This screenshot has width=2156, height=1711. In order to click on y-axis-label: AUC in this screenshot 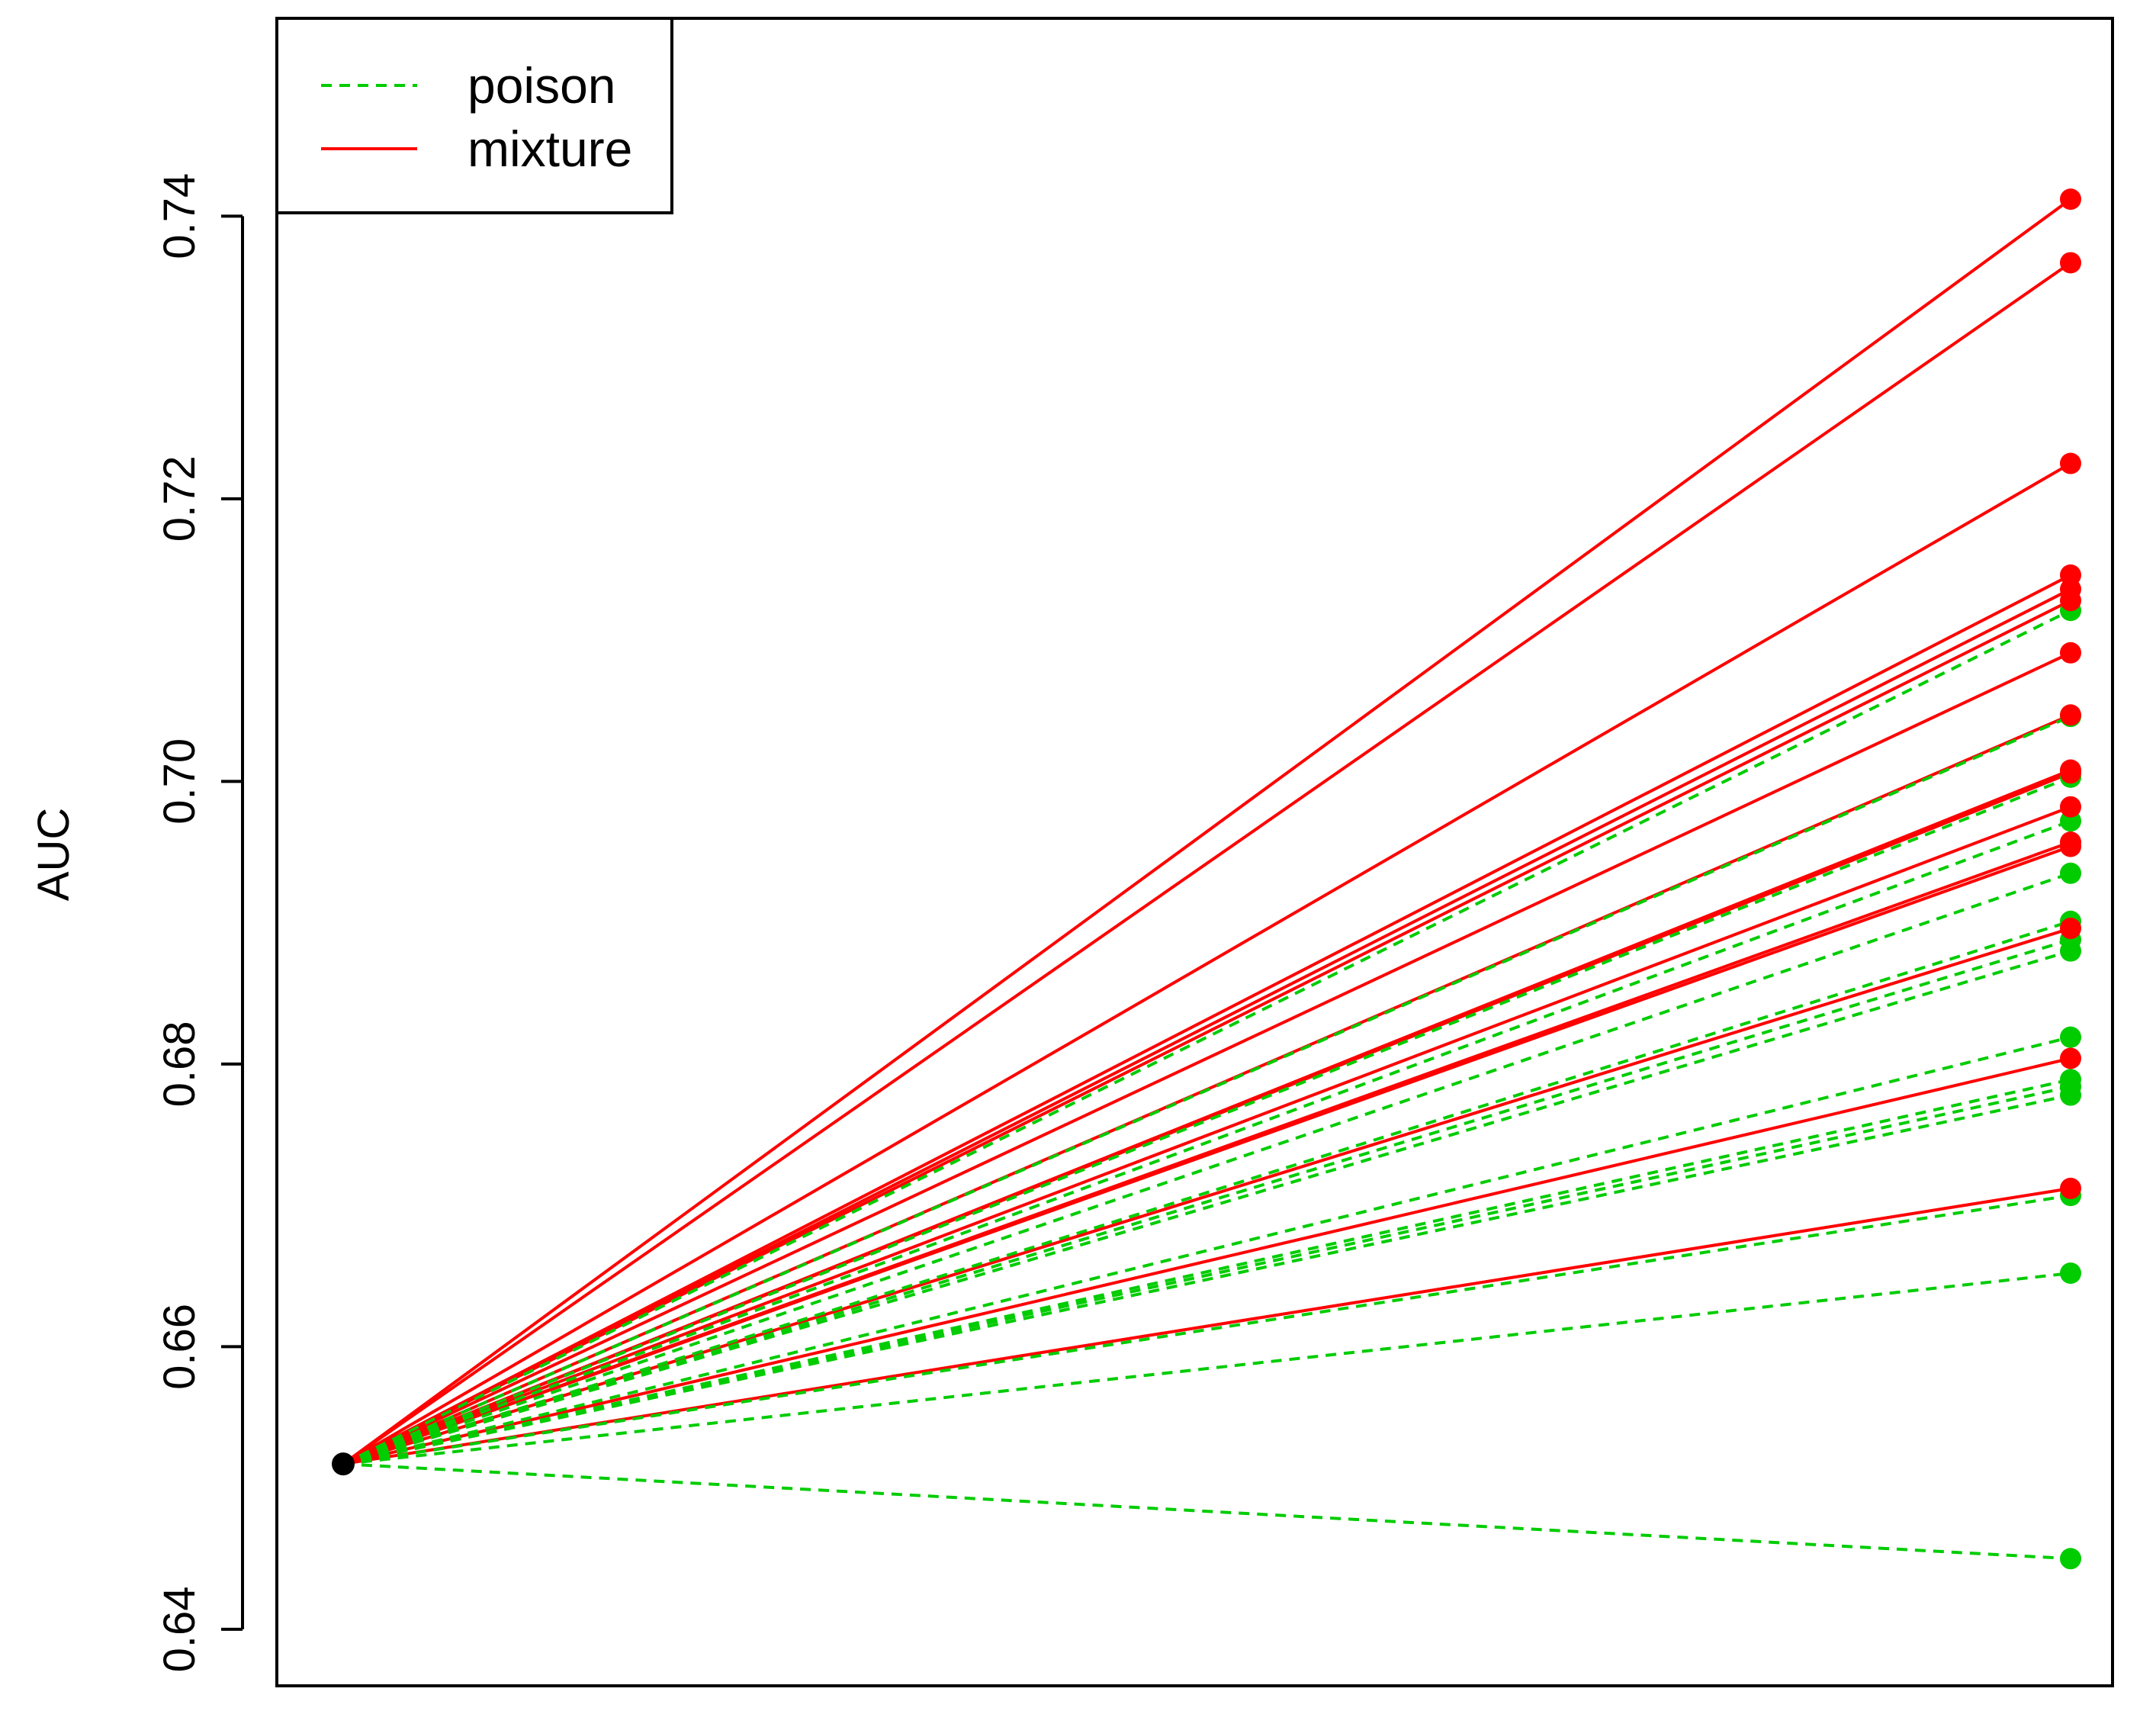, I will do `click(54, 854)`.